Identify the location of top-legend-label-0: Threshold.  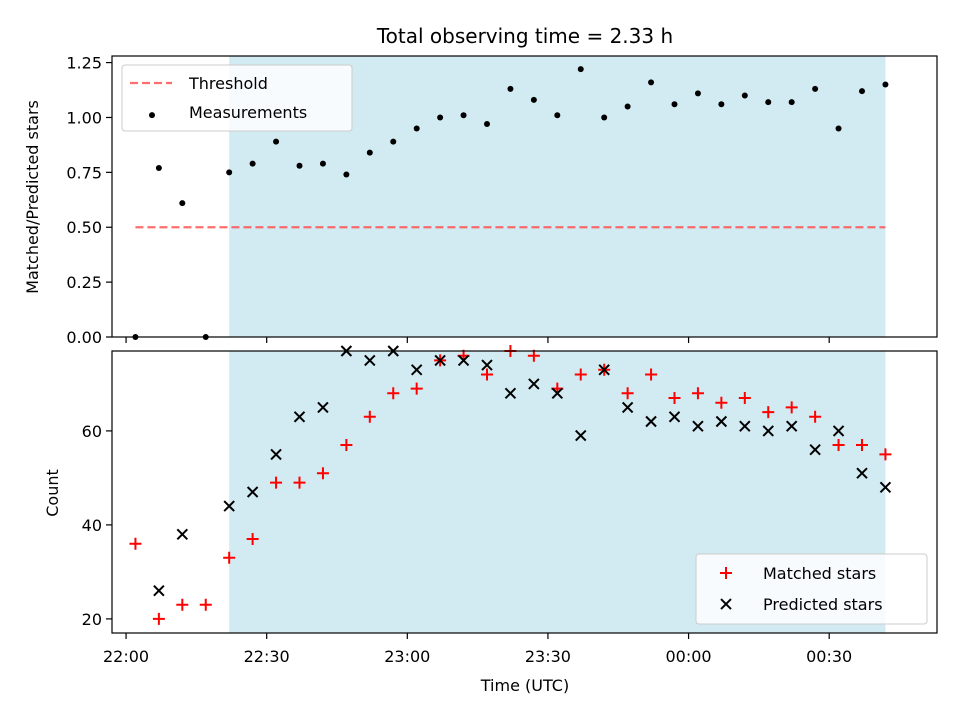
(228, 83).